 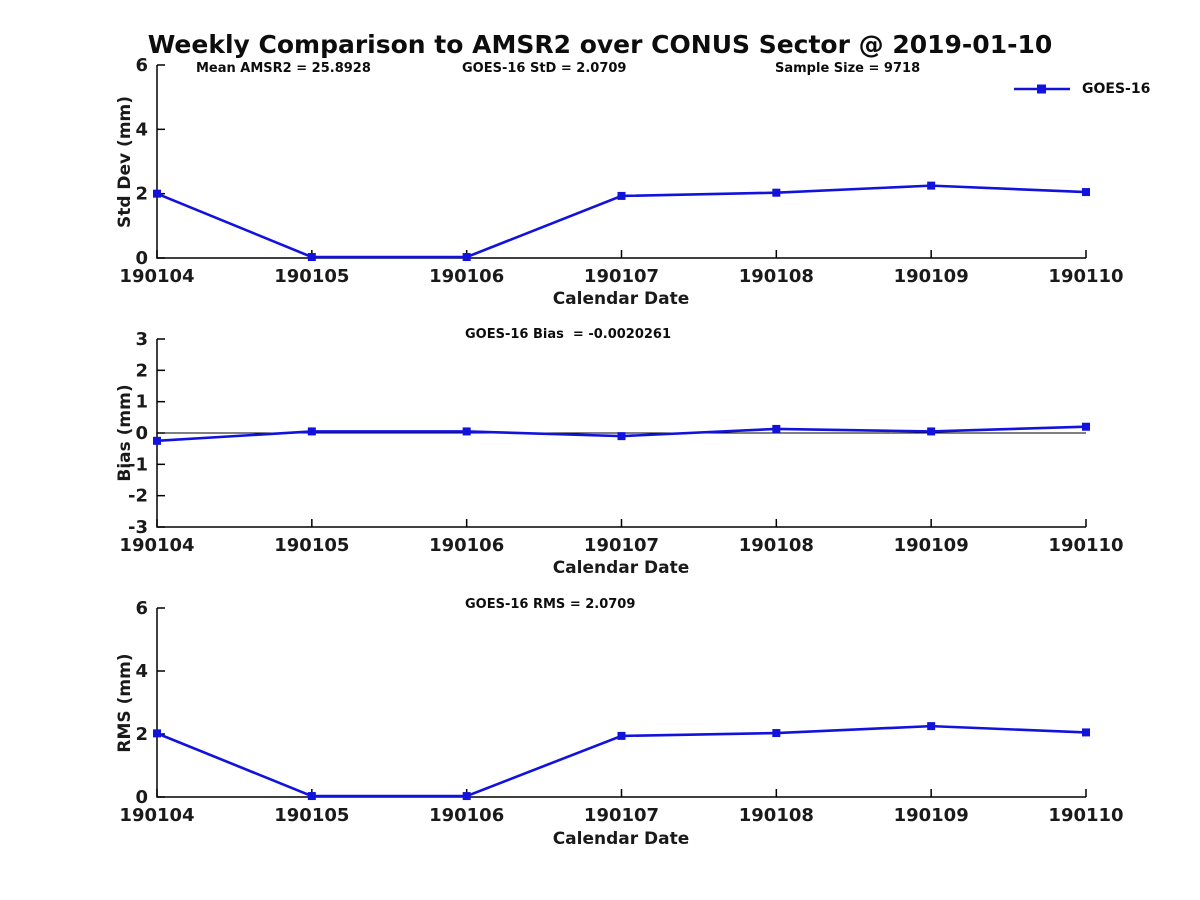 I want to click on y-axis-label-bias: Bias (mm), so click(x=125, y=433).